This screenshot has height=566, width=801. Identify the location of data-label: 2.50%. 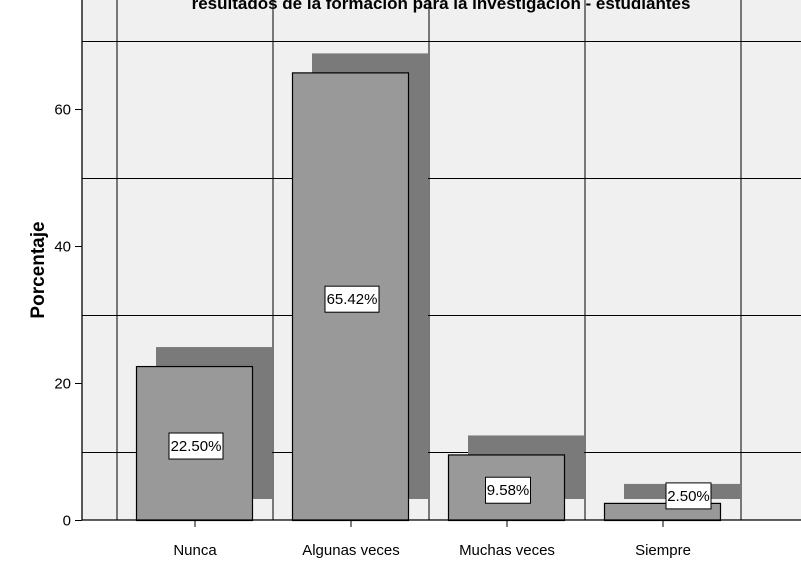
(688, 496).